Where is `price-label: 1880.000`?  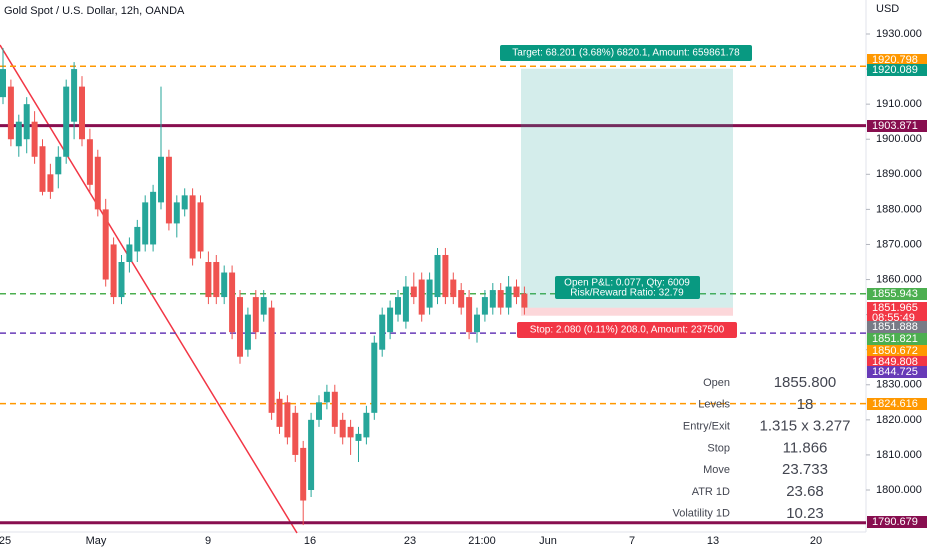 price-label: 1880.000 is located at coordinates (899, 209).